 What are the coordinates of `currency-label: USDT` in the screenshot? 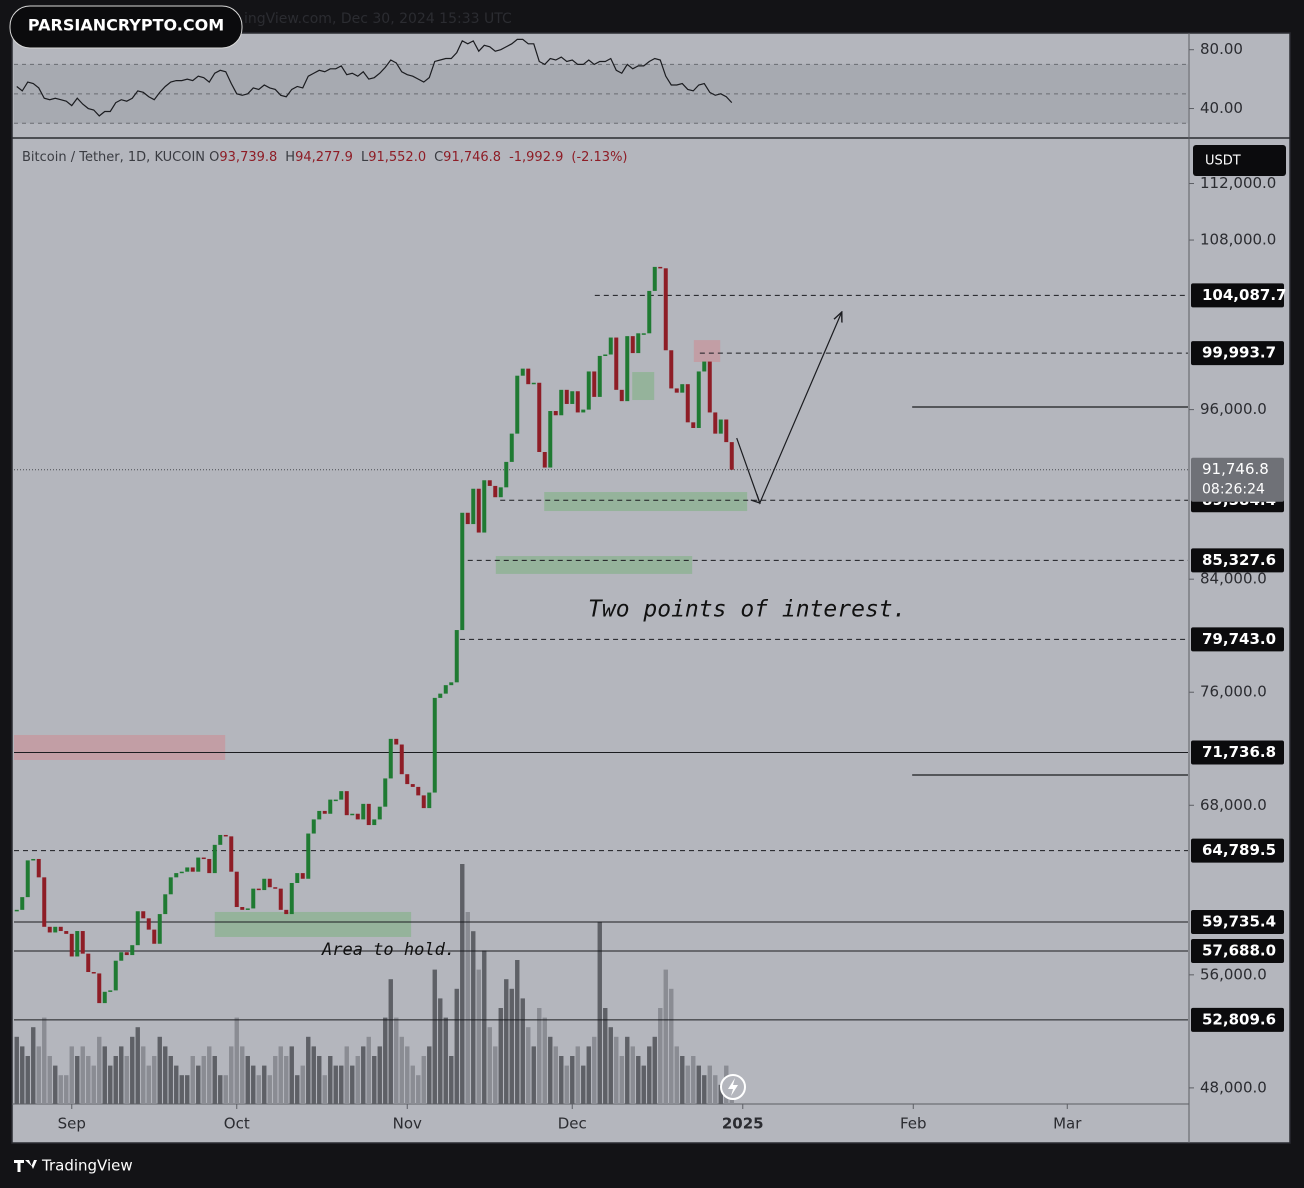 It's located at (1223, 161).